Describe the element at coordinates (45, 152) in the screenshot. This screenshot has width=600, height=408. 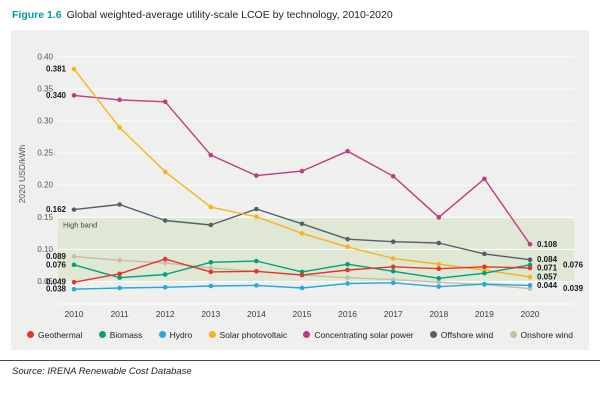
I see `y-tick-label: 0.25` at that location.